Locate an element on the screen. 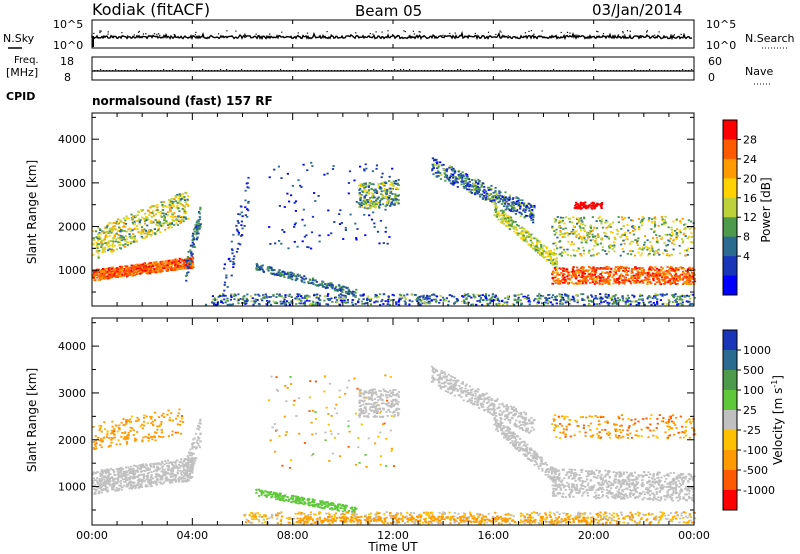 The image size is (800, 554). nsearch-tick-top: 10^5 is located at coordinates (721, 24).